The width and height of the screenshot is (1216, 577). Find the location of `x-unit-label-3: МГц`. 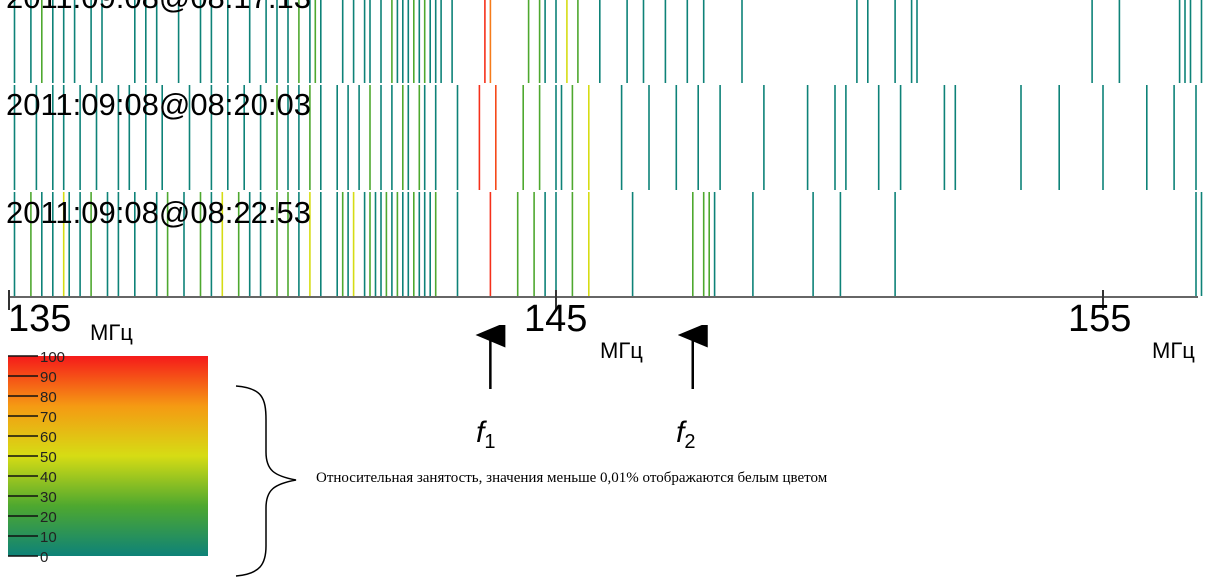

x-unit-label-3: МГц is located at coordinates (1173, 350).